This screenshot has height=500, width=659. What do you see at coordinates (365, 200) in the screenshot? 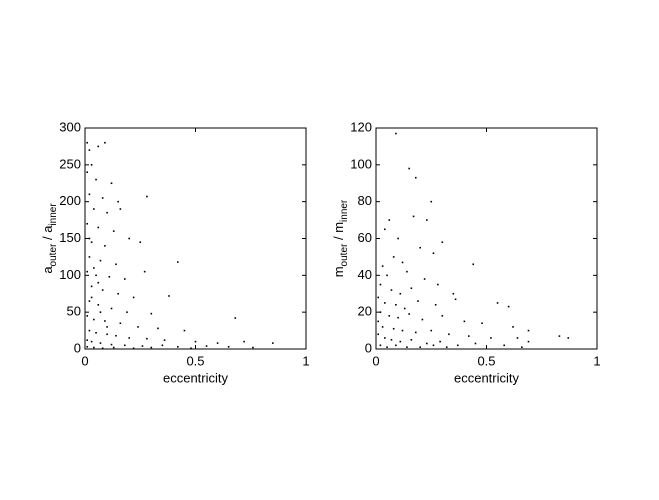
I see `y-tick-label: 80` at bounding box center [365, 200].